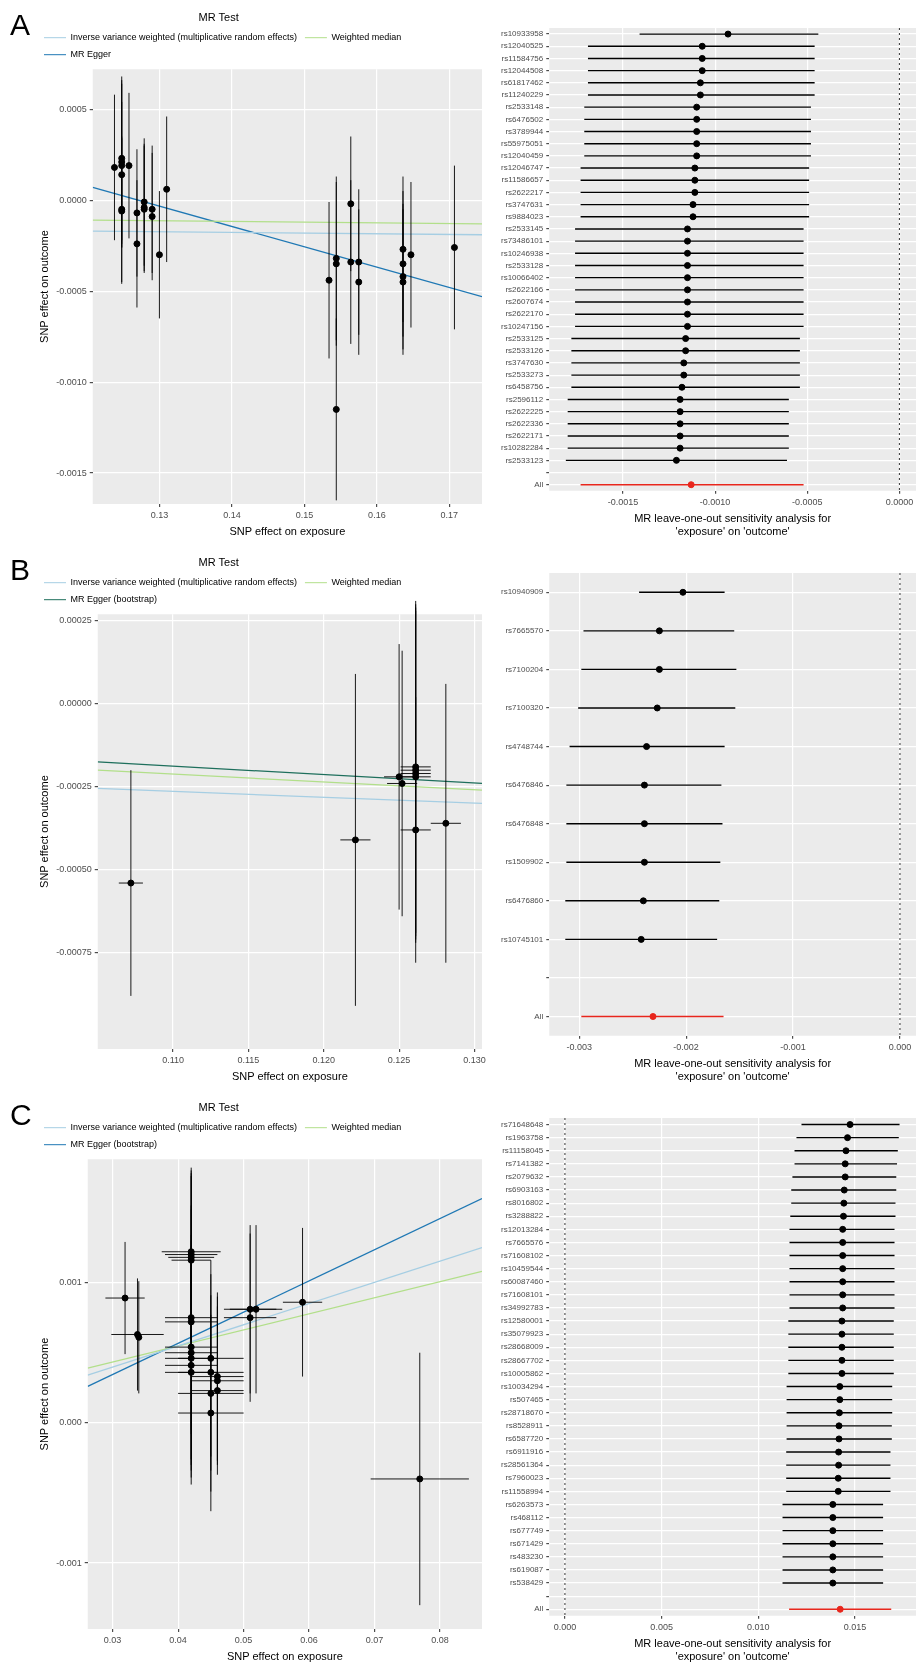 The width and height of the screenshot is (924, 1670). Describe the element at coordinates (248, 1059) in the screenshot. I see `x-tick-label: 0.115` at that location.